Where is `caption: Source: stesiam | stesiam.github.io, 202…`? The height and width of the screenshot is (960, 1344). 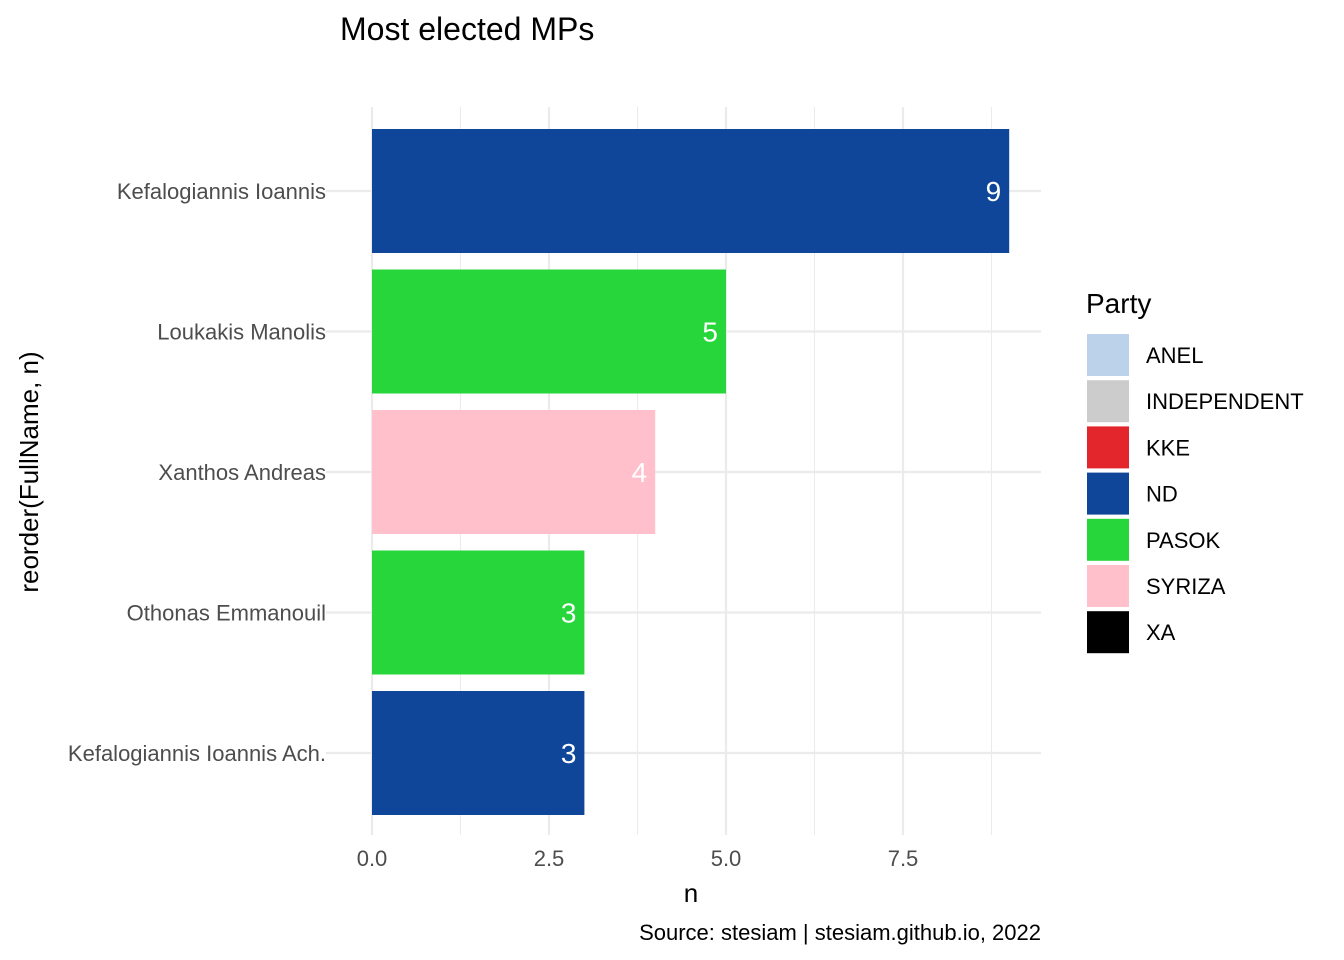
caption: Source: stesiam | stesiam.github.io, 202… is located at coordinates (840, 932).